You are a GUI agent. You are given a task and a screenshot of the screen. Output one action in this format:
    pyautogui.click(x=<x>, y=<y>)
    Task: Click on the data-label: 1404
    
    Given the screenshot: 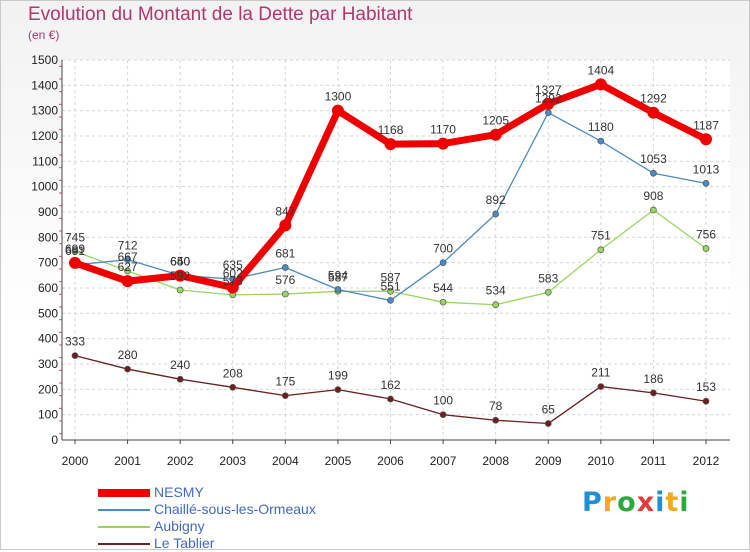 What is the action you would take?
    pyautogui.click(x=600, y=70)
    